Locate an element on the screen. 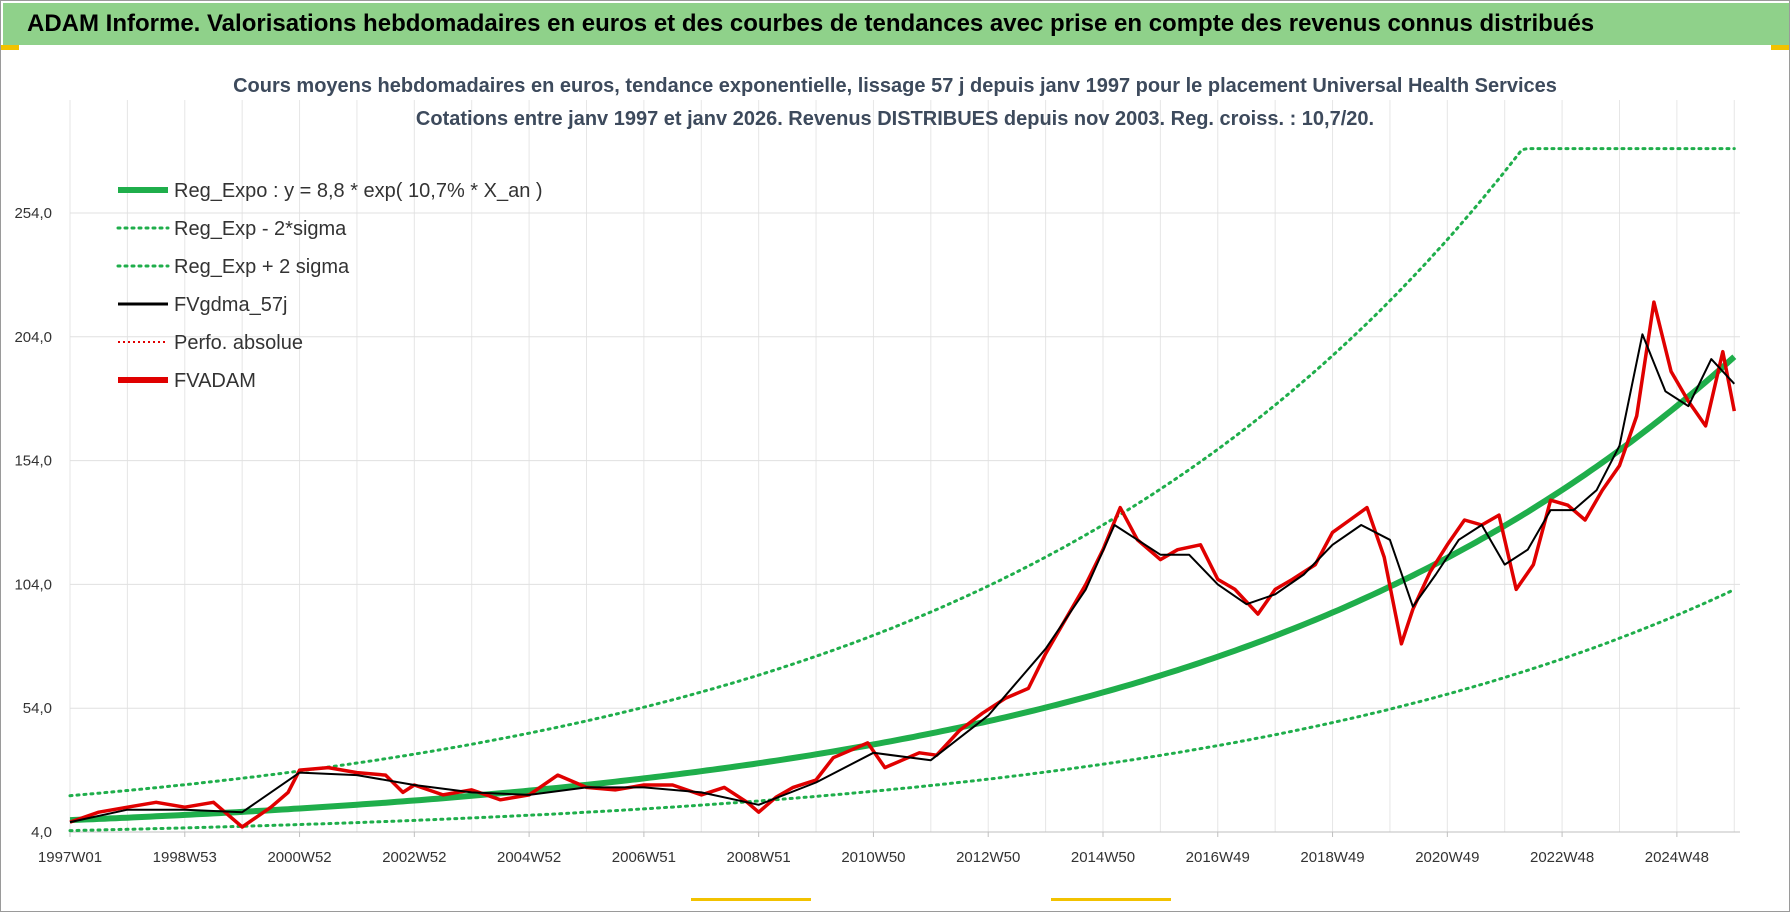 This screenshot has height=912, width=1790. legend-label: Reg_Exp - 2*sigma is located at coordinates (260, 229).